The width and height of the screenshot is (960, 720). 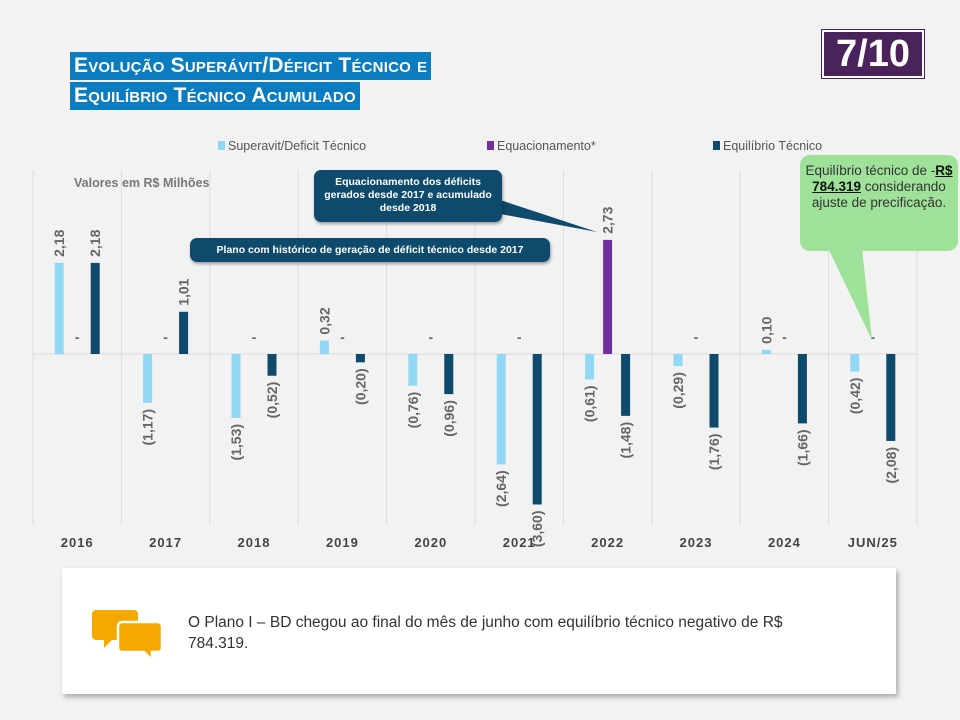 What do you see at coordinates (802, 447) in the screenshot?
I see `data-label: (1,66)` at bounding box center [802, 447].